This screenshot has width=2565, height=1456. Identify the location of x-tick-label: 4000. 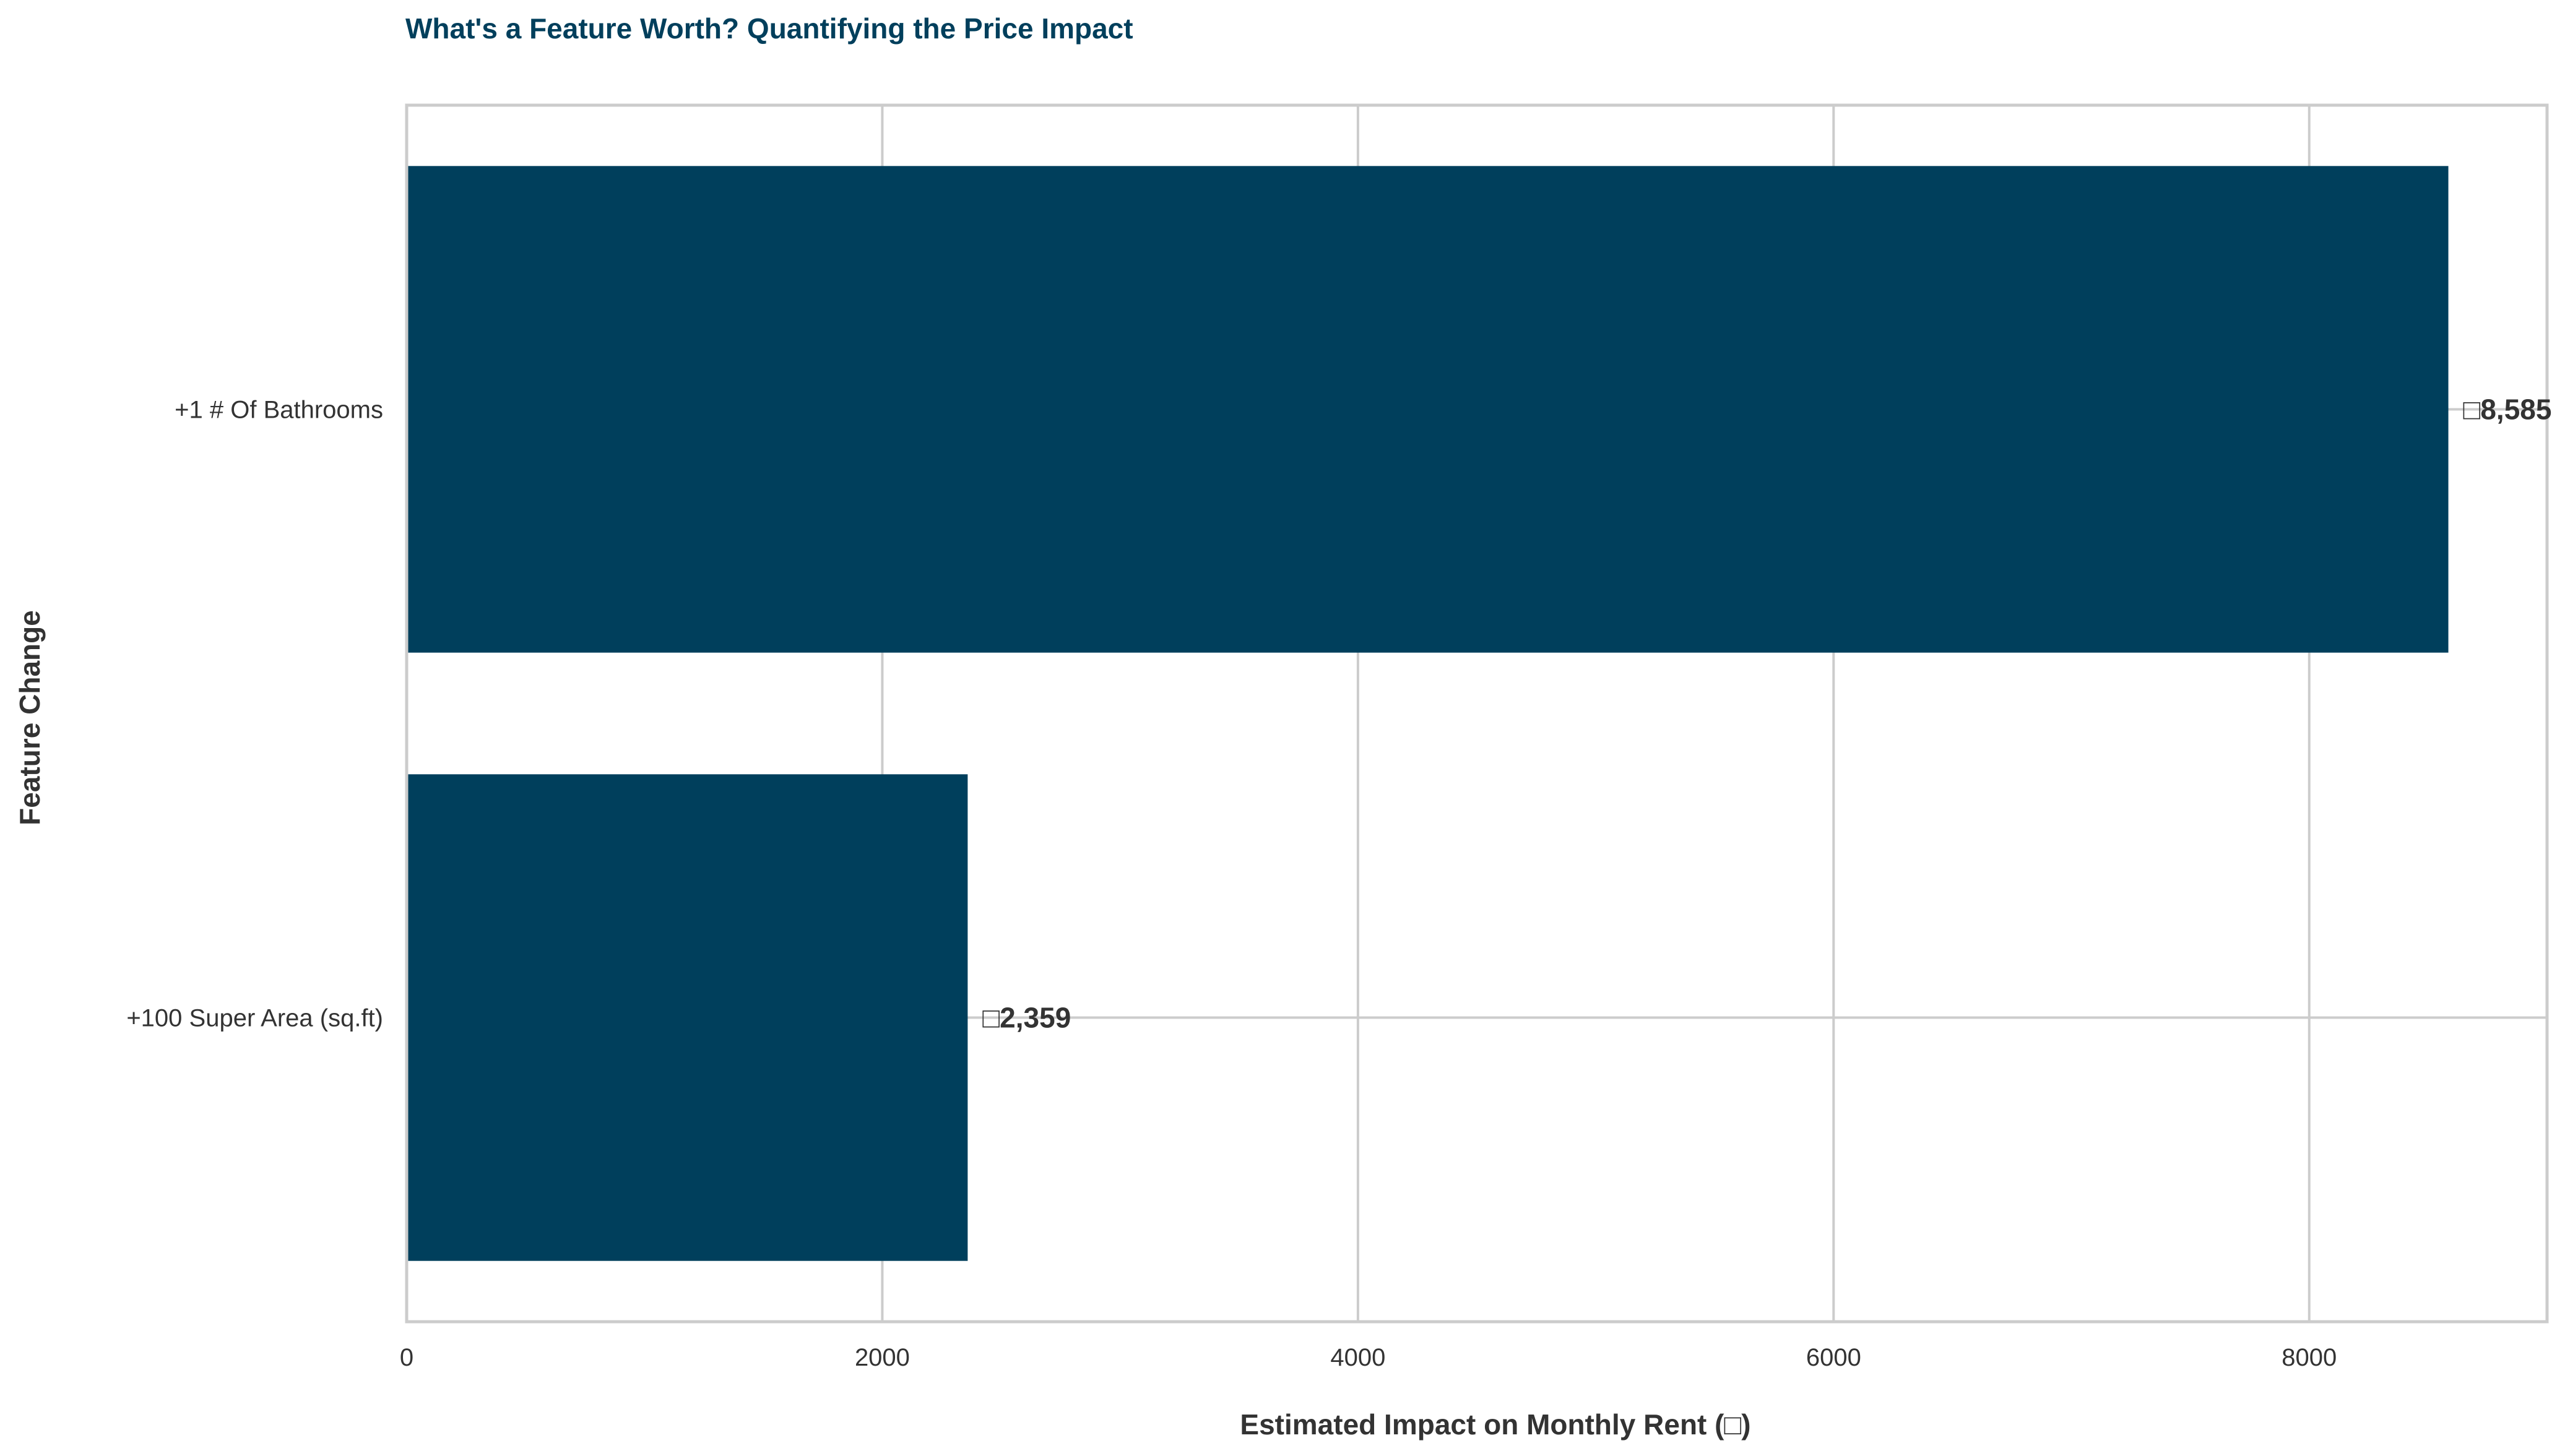
(1357, 1357).